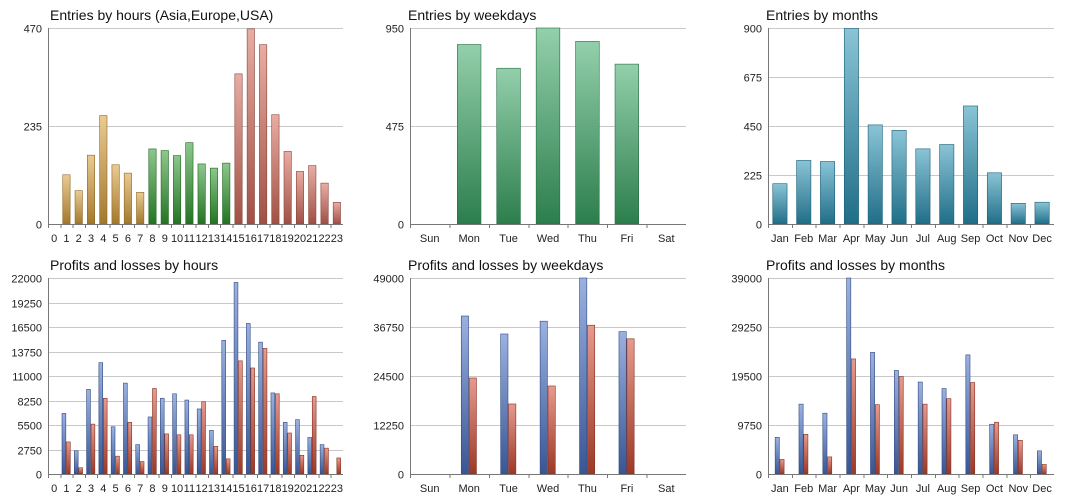 The width and height of the screenshot is (1075, 500). Describe the element at coordinates (30, 452) in the screenshot. I see `y-tick-label: 2750` at that location.